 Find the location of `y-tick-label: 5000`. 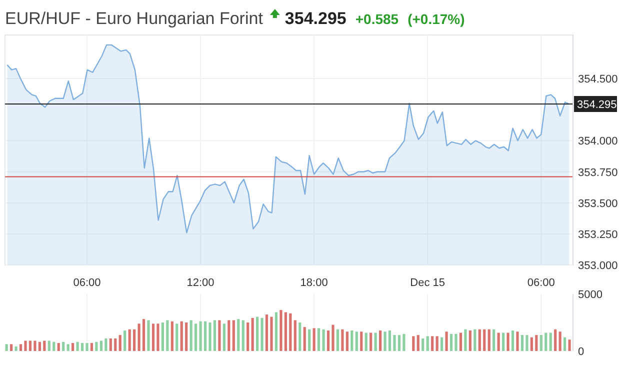

y-tick-label: 5000 is located at coordinates (590, 295).